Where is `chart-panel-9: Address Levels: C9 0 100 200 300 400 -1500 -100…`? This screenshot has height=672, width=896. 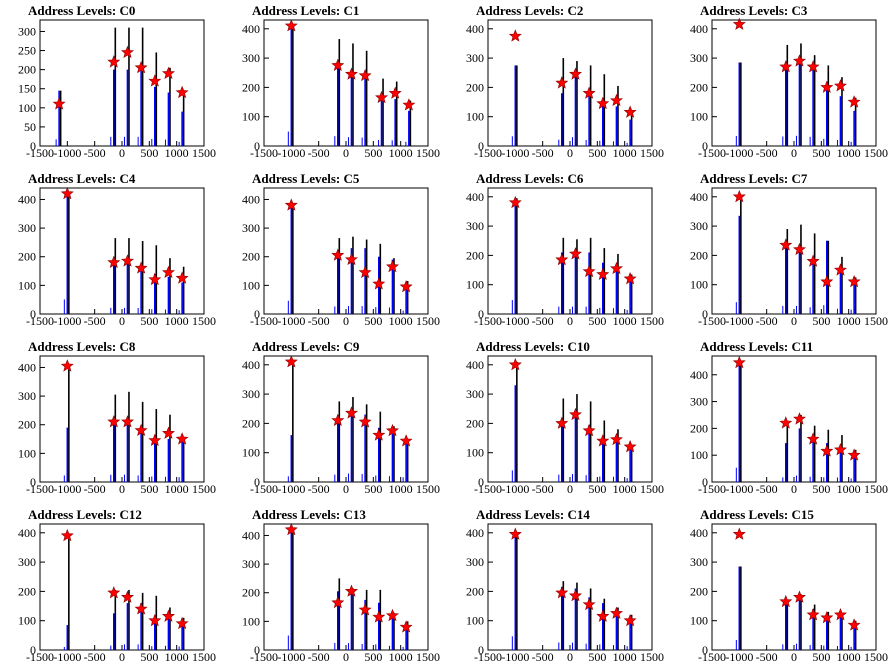
chart-panel-9: Address Levels: C9 0 100 200 300 400 -1500 -100… is located at coordinates (341, 417).